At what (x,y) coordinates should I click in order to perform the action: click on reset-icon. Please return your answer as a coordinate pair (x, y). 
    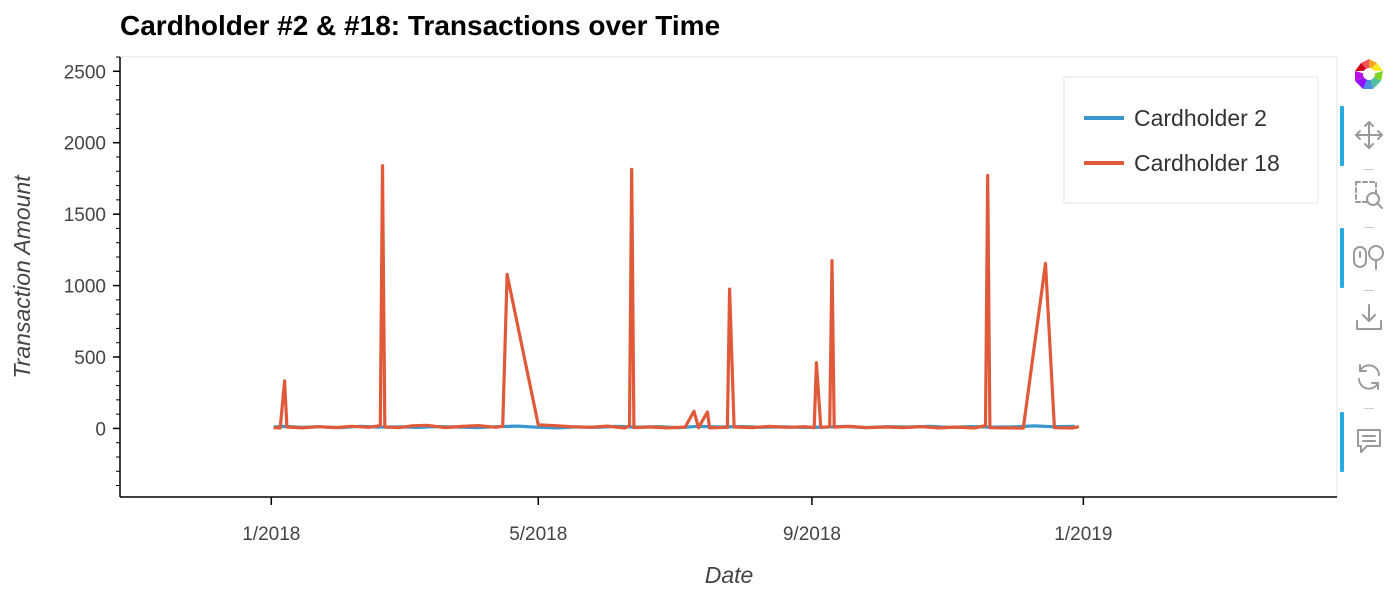
    Looking at the image, I should click on (1369, 377).